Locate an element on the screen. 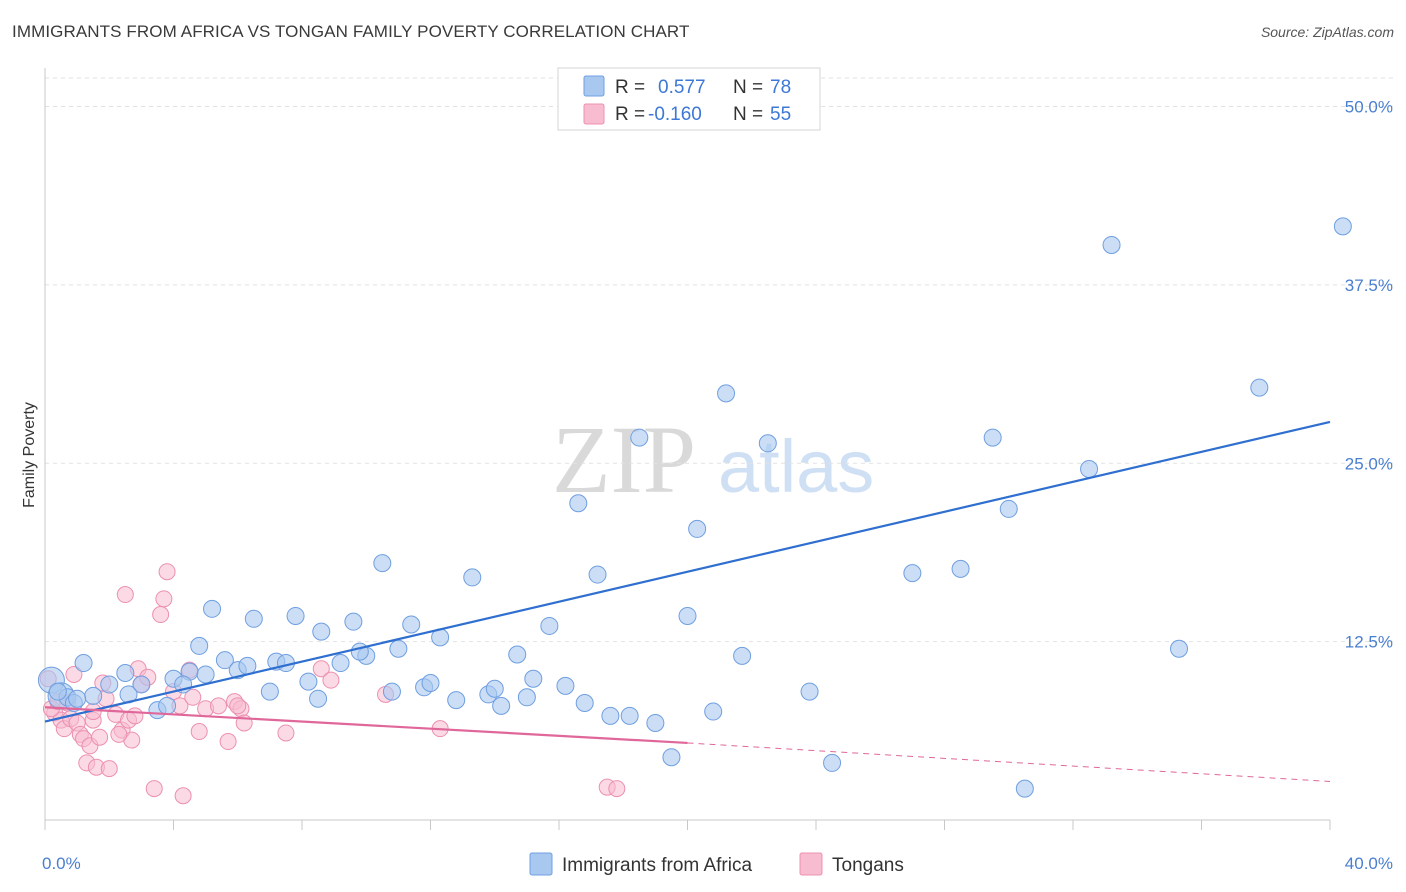 This screenshot has width=1406, height=892. legend-n-value-1: 78 is located at coordinates (780, 87).